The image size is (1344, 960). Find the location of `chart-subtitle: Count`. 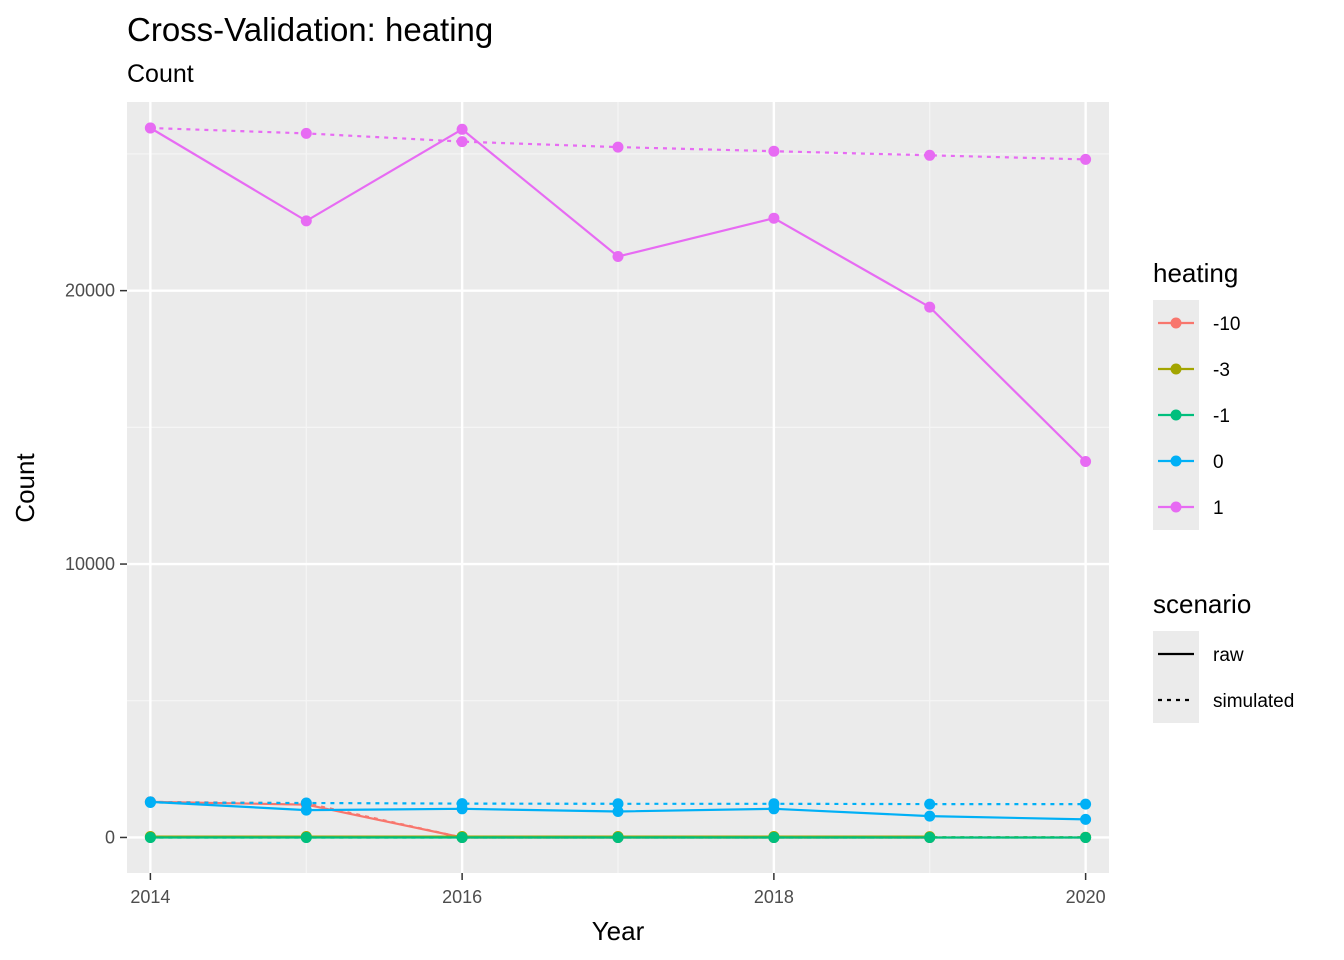

chart-subtitle: Count is located at coordinates (160, 74).